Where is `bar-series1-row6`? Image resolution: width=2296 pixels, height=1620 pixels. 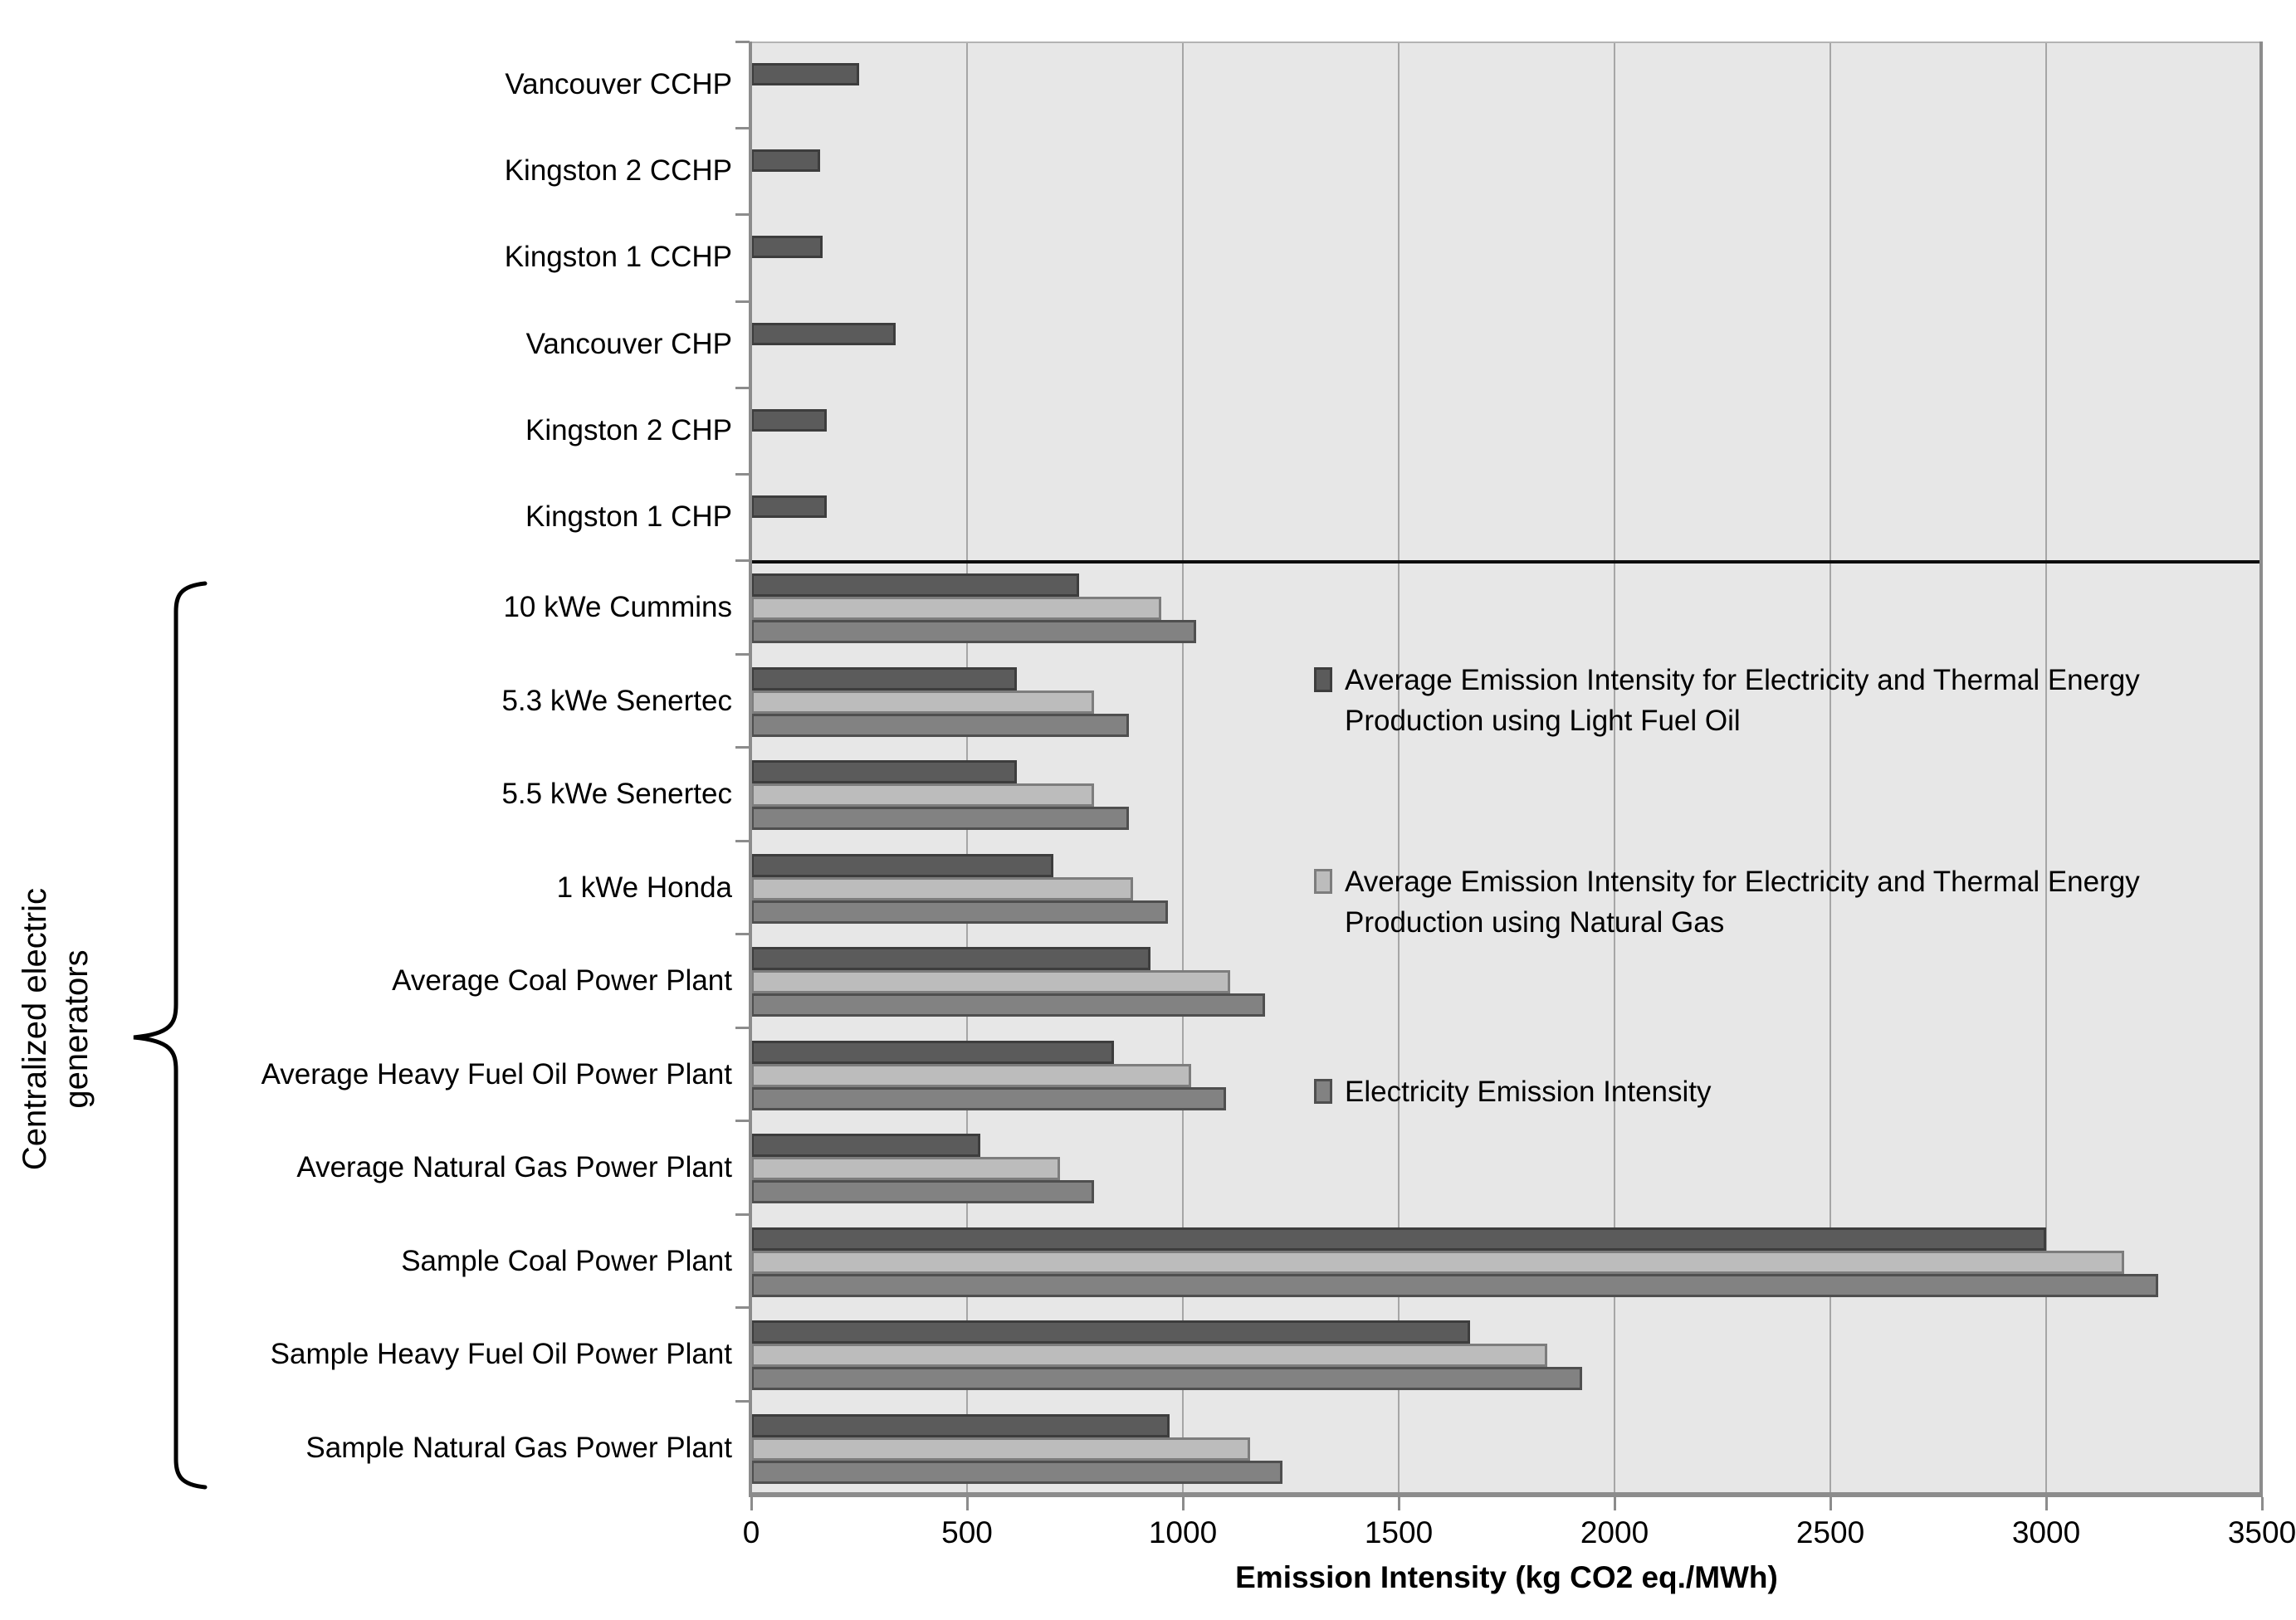
bar-series1-row6 is located at coordinates (789, 506).